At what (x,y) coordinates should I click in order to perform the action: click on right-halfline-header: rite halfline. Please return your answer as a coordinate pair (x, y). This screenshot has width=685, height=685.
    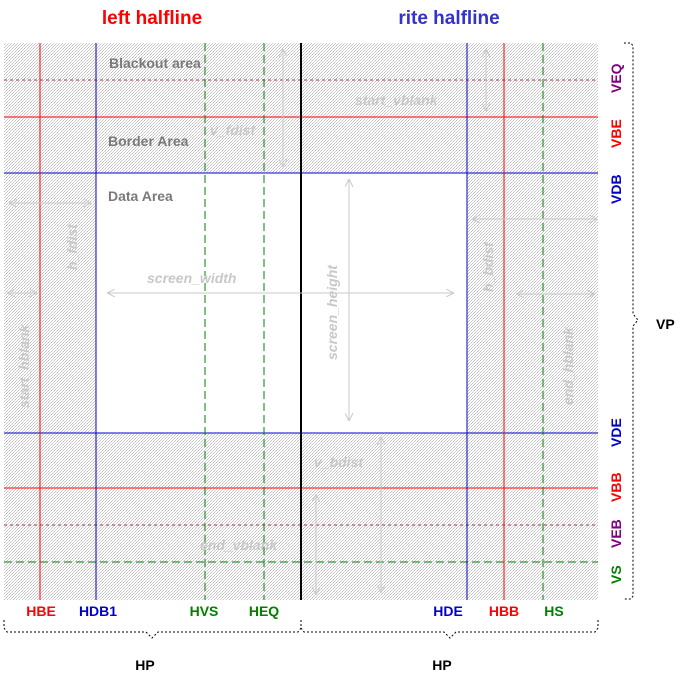
    Looking at the image, I should click on (448, 18).